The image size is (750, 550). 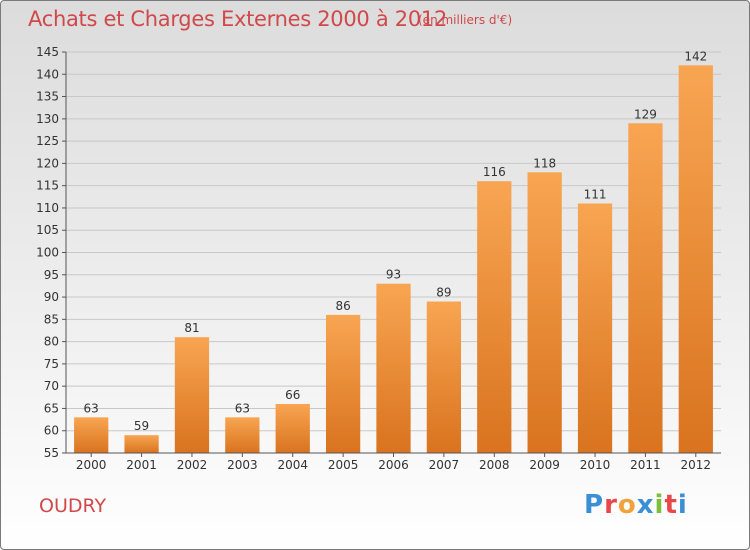 What do you see at coordinates (51, 386) in the screenshot?
I see `y-tick-label: 70` at bounding box center [51, 386].